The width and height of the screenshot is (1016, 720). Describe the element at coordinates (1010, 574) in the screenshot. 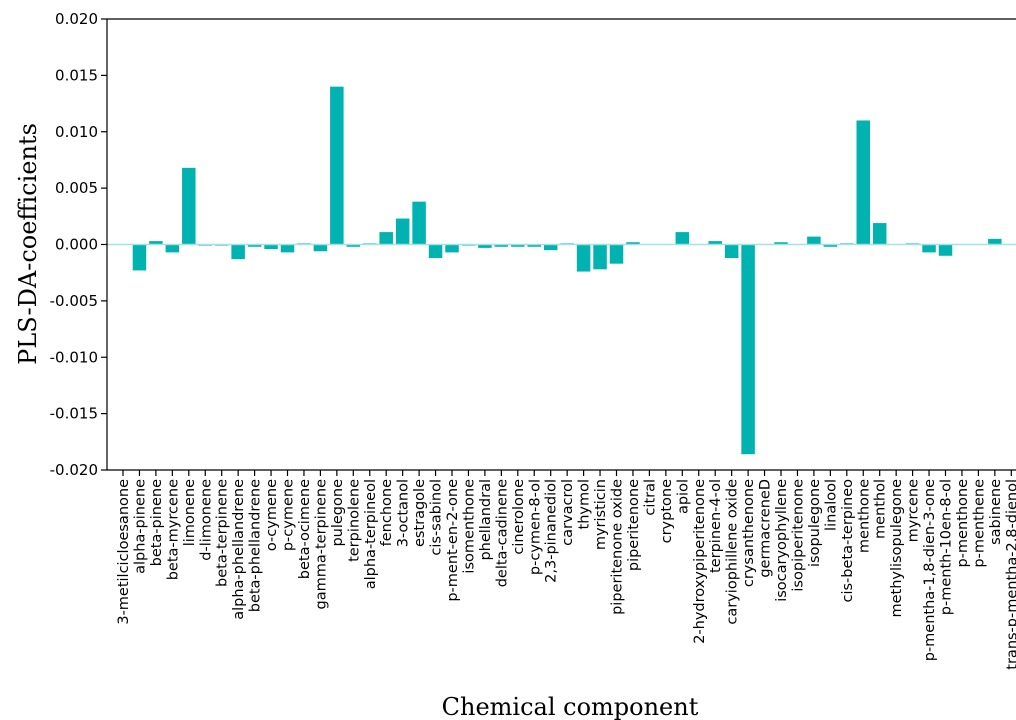

I see `x-tick-label: trans-p-mentha-2,8-dienol` at that location.